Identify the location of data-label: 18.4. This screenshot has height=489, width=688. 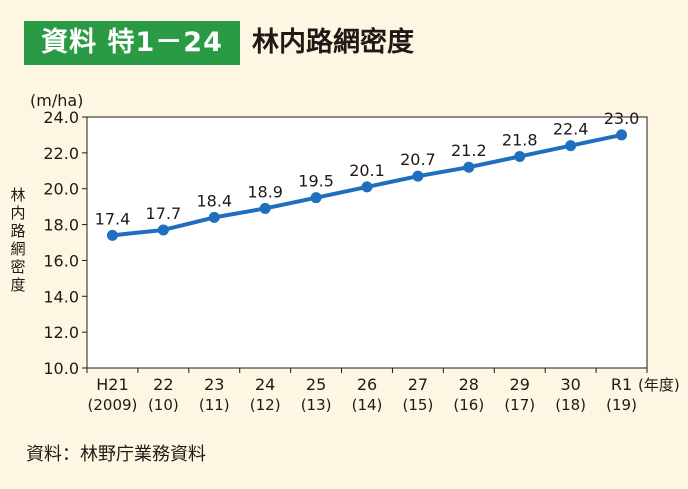
(214, 200).